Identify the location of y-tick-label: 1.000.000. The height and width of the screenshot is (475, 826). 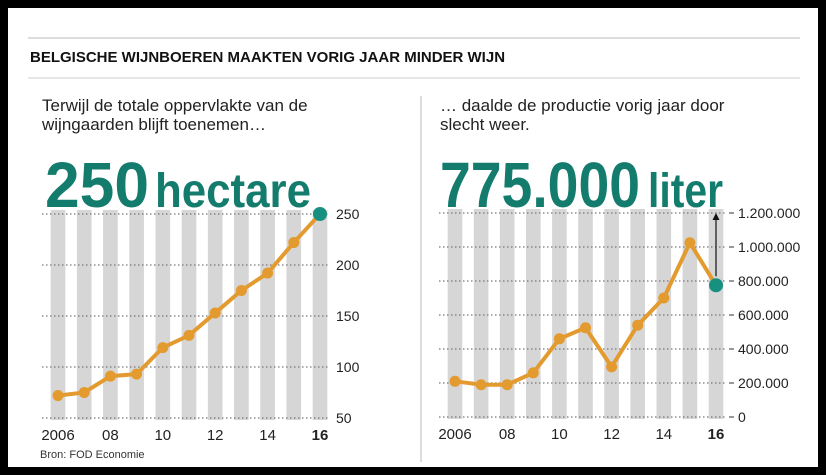
(769, 247).